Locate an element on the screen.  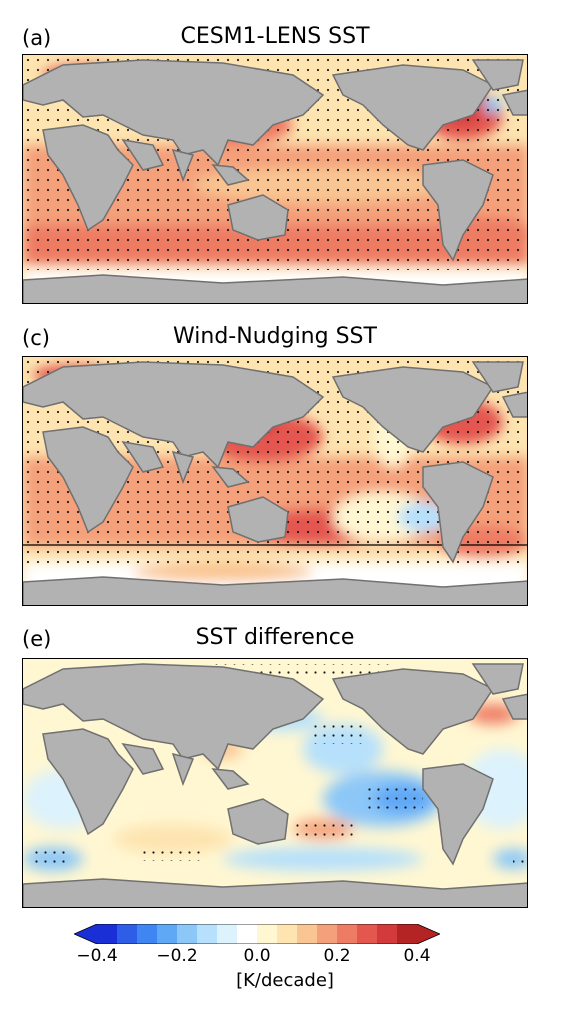
panel-a-title: CESM1-LENS SST is located at coordinates (275, 36).